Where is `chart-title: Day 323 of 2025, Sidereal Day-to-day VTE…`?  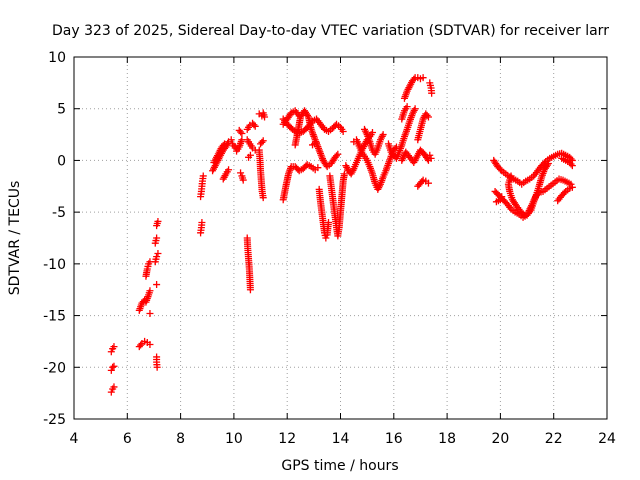 chart-title: Day 323 of 2025, Sidereal Day-to-day VTE… is located at coordinates (330, 31).